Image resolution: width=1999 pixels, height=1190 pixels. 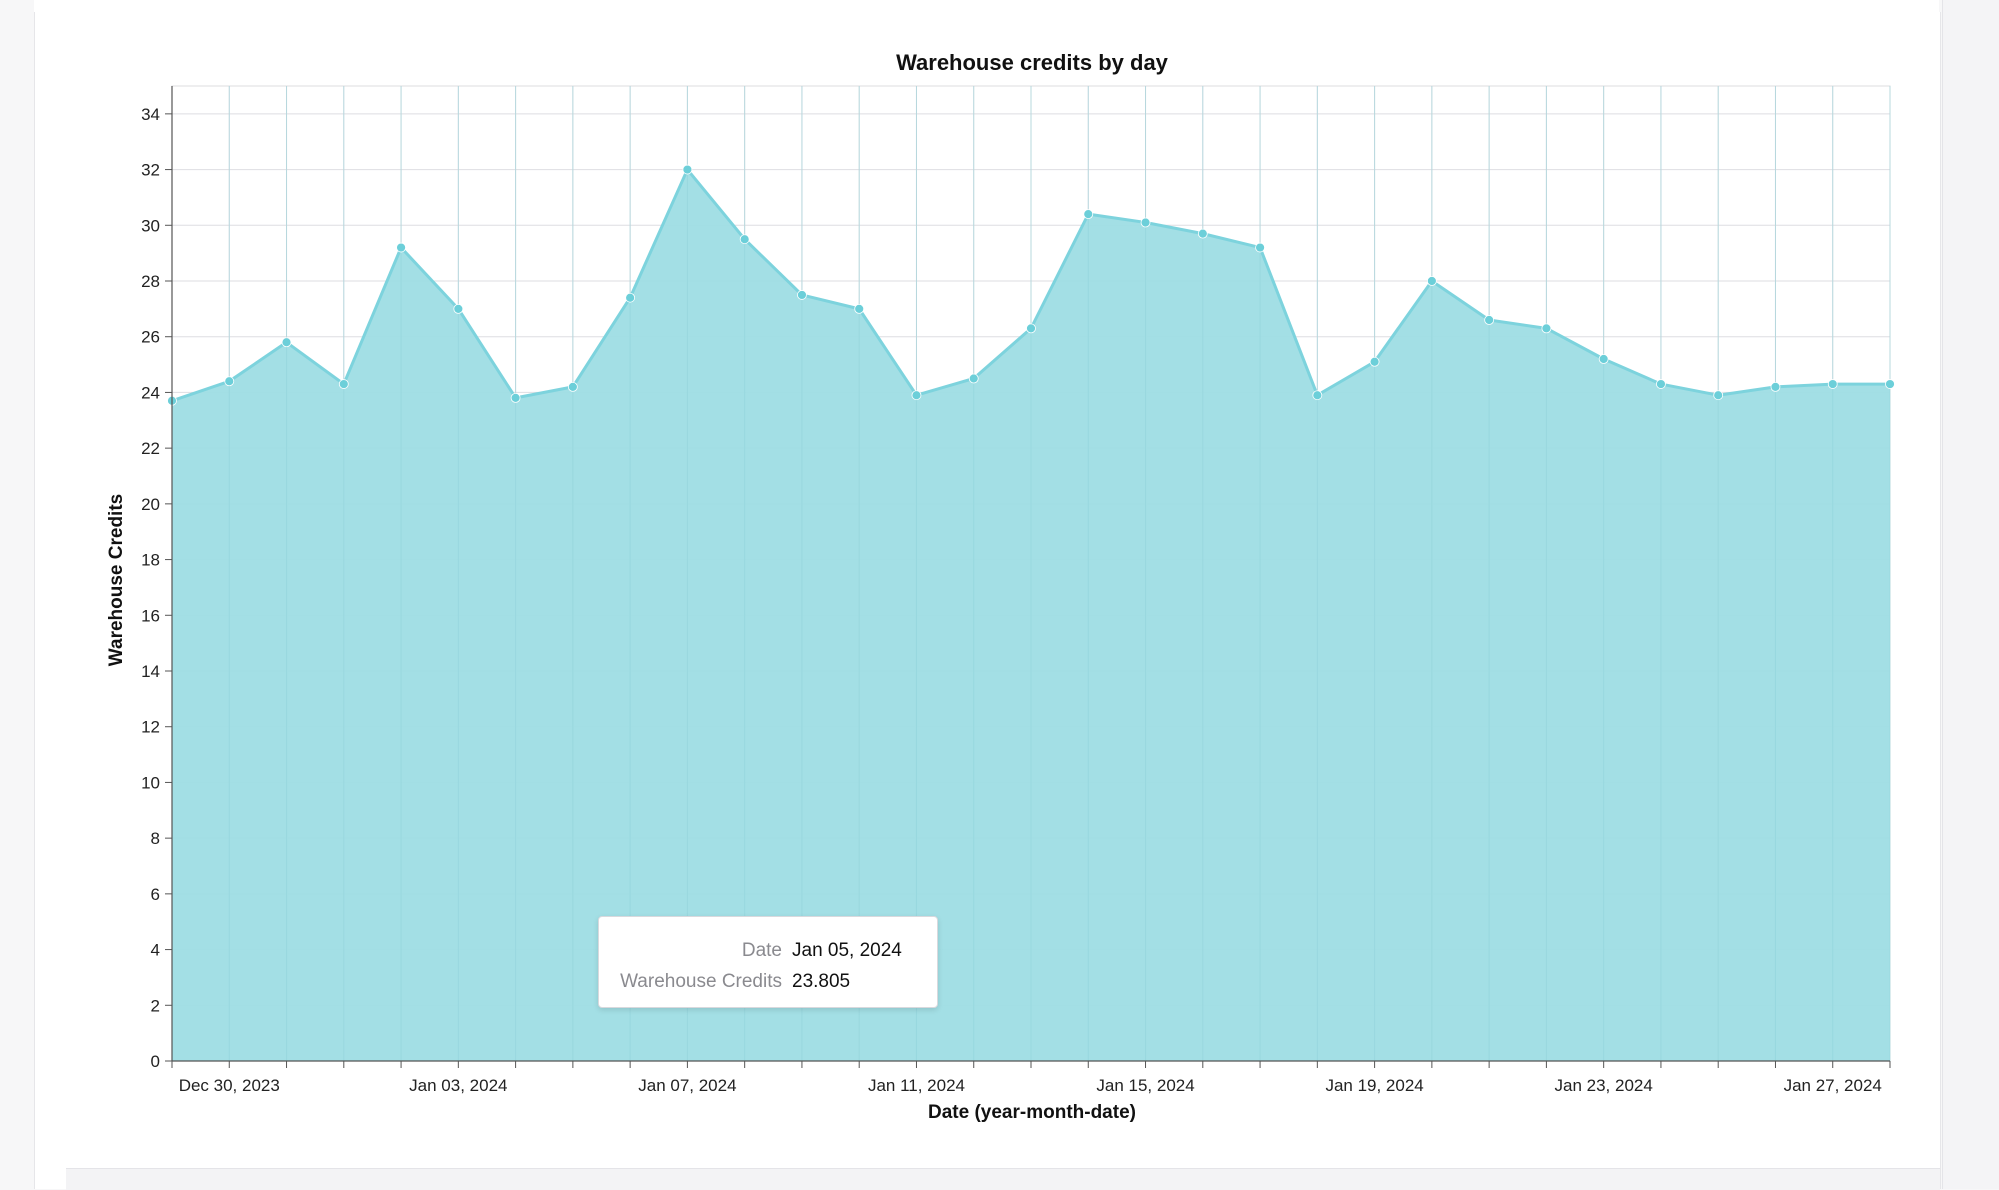 I want to click on y-axis-label: Warehouse Credits, so click(x=116, y=580).